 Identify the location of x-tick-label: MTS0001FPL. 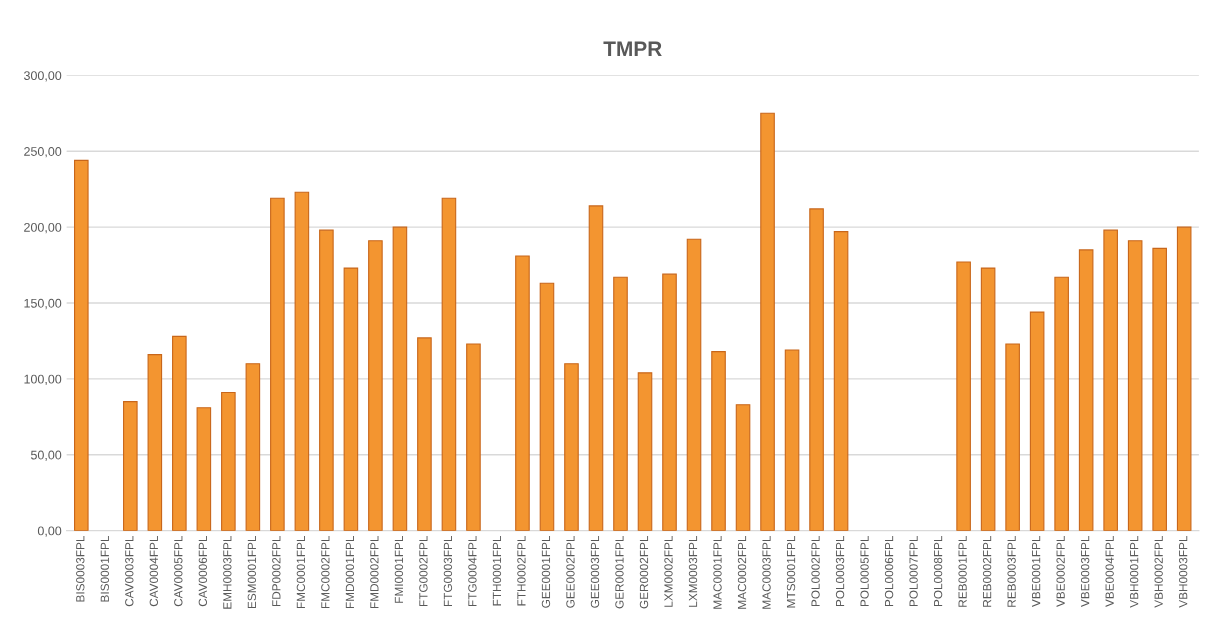
(791, 571).